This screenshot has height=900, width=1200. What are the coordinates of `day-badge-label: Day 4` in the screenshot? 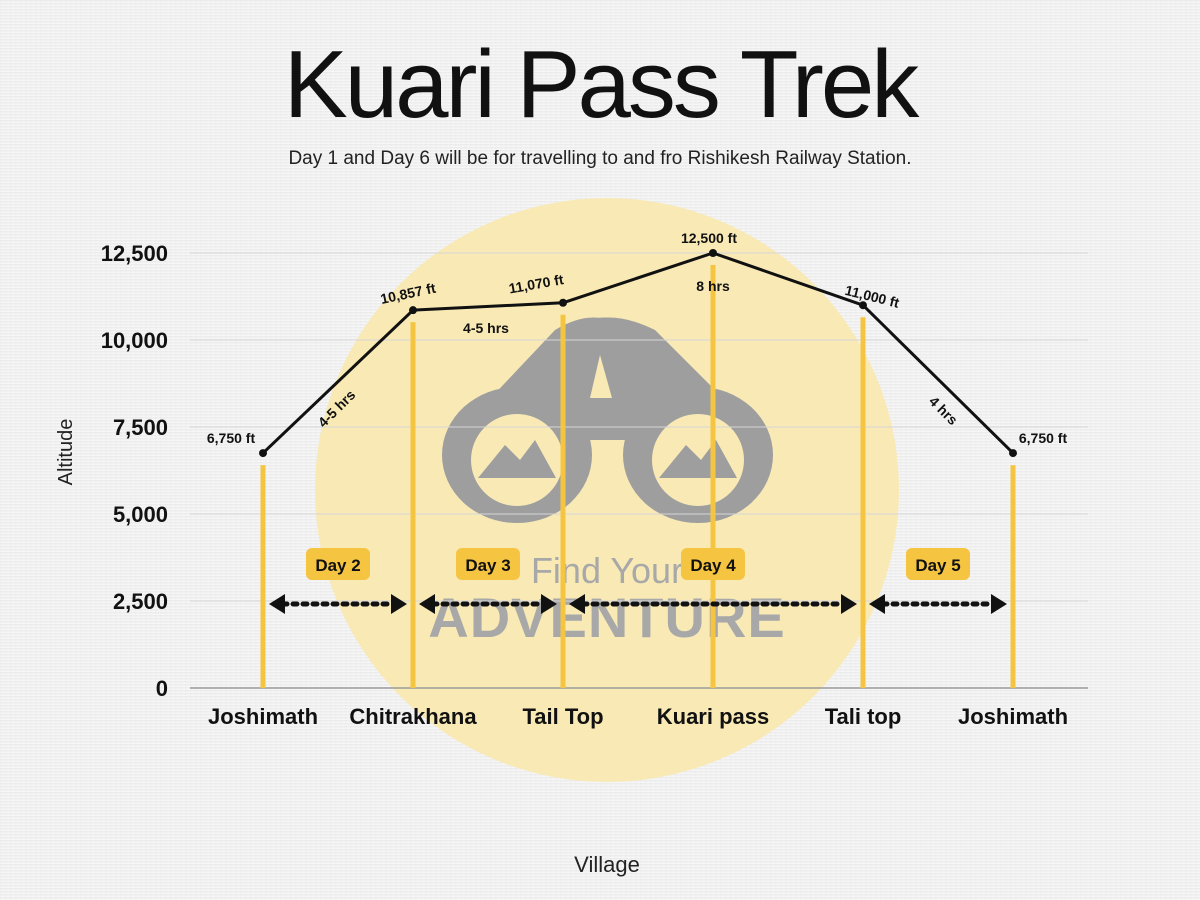 It's located at (713, 565).